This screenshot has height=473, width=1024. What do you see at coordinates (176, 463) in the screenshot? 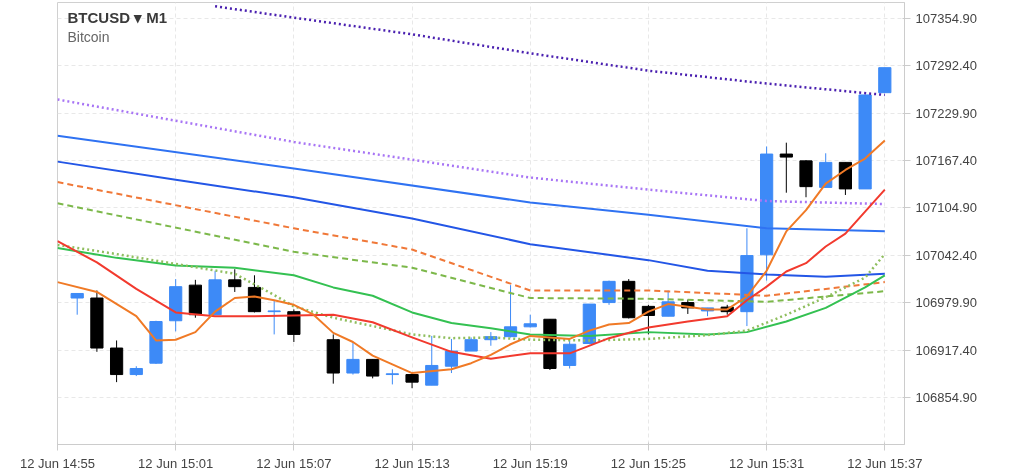
I see `x-tick-label: 12 Jun 15:01` at bounding box center [176, 463].